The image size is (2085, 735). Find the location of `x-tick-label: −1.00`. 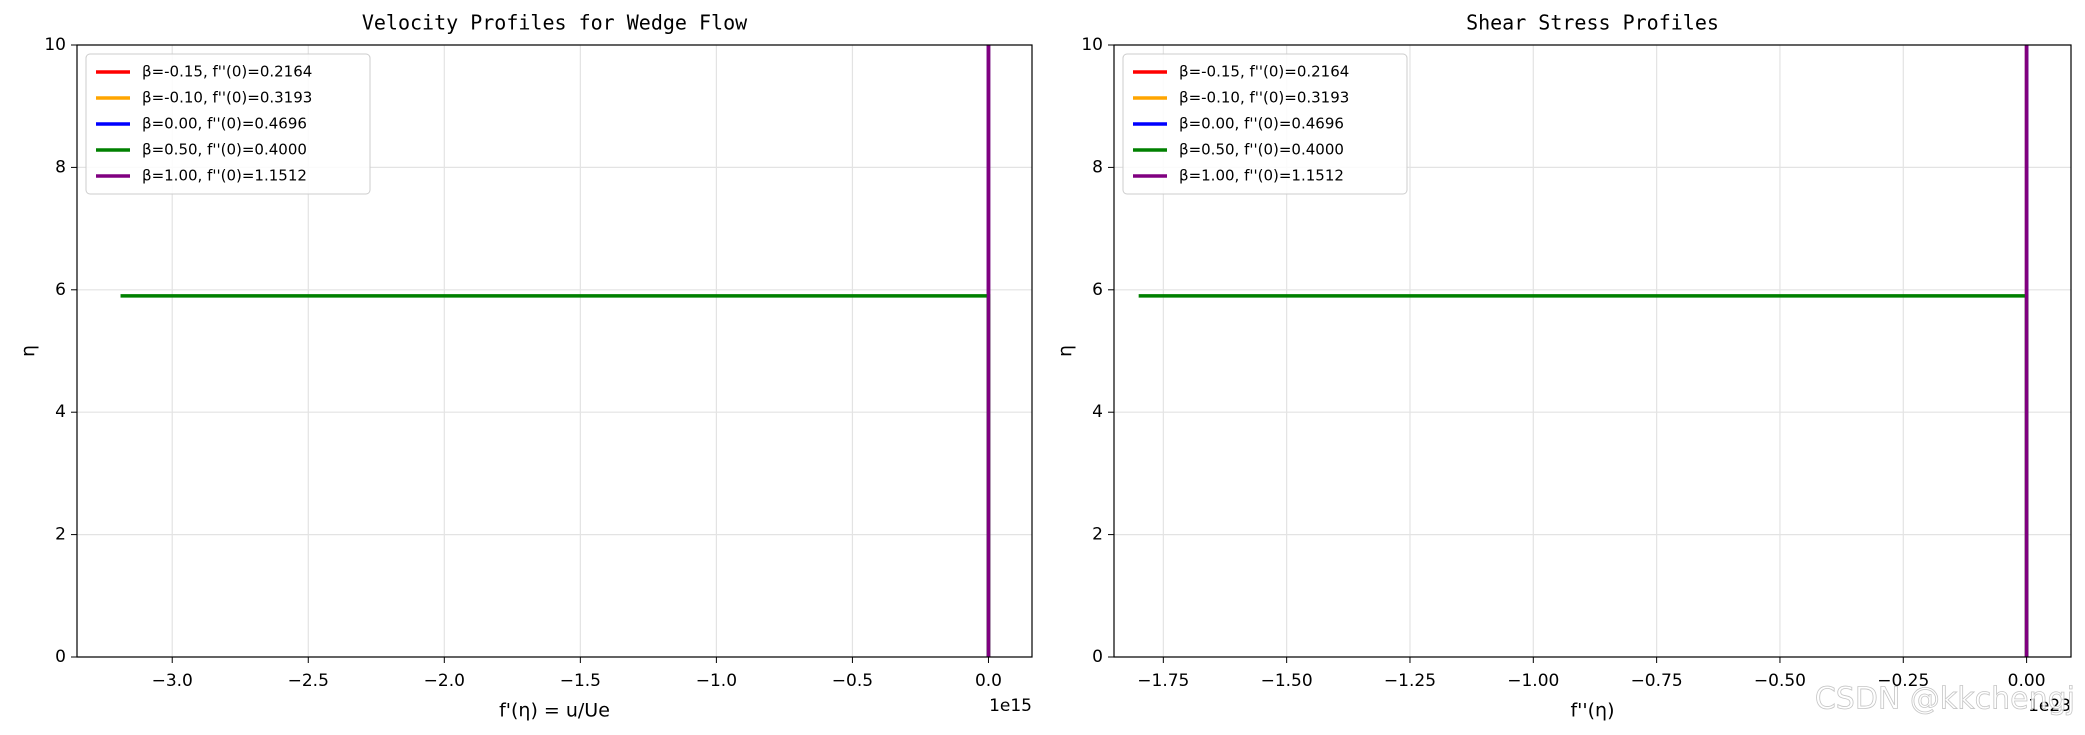

x-tick-label: −1.00 is located at coordinates (1533, 681).